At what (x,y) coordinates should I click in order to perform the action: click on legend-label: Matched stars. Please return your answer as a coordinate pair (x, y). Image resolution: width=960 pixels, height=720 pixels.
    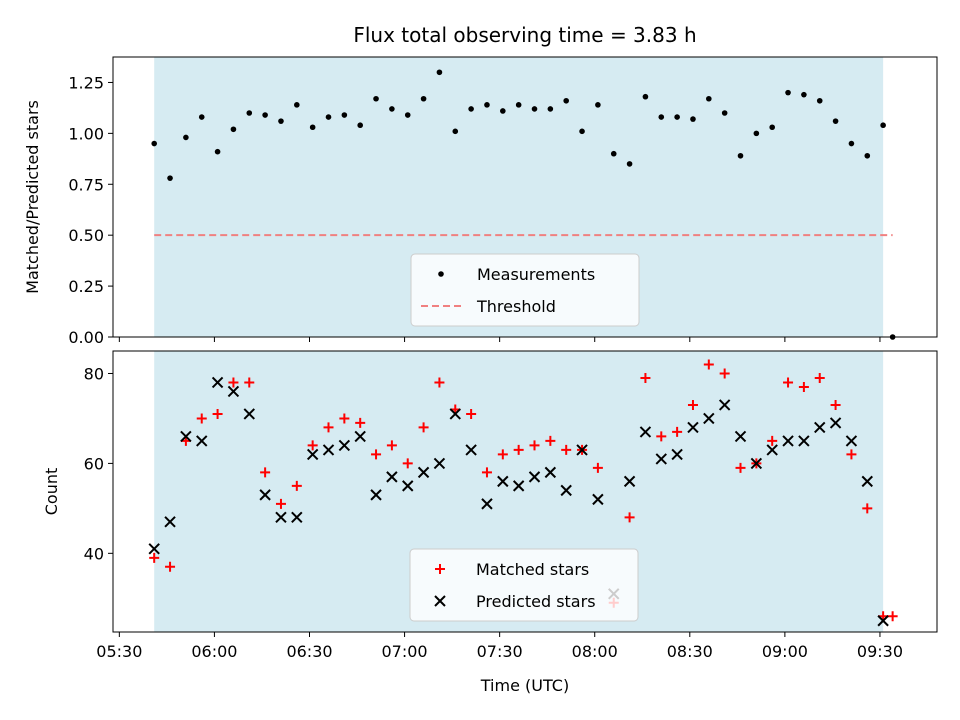
    Looking at the image, I should click on (532, 569).